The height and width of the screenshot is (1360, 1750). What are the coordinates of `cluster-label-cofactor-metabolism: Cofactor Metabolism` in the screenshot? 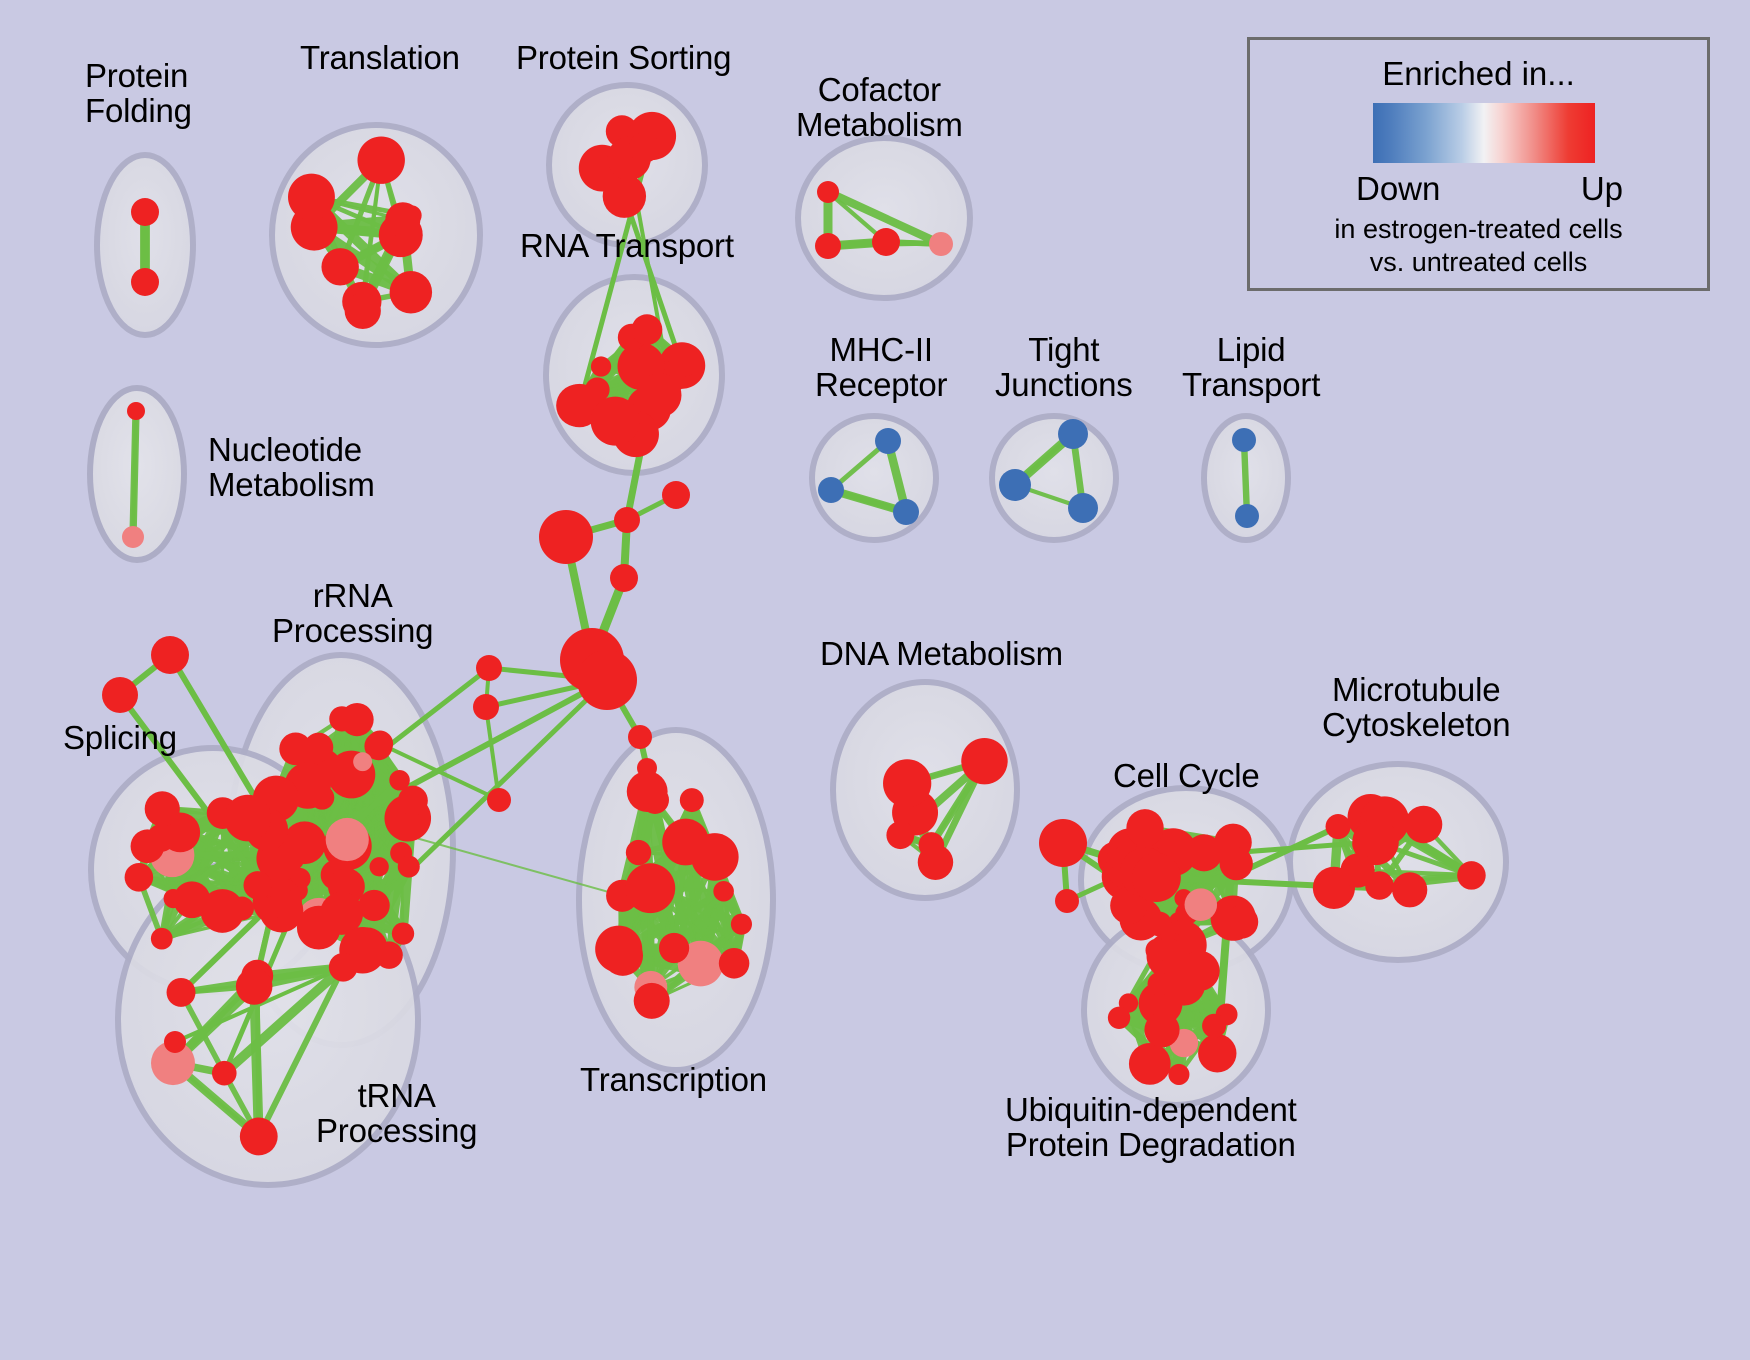 It's located at (879, 107).